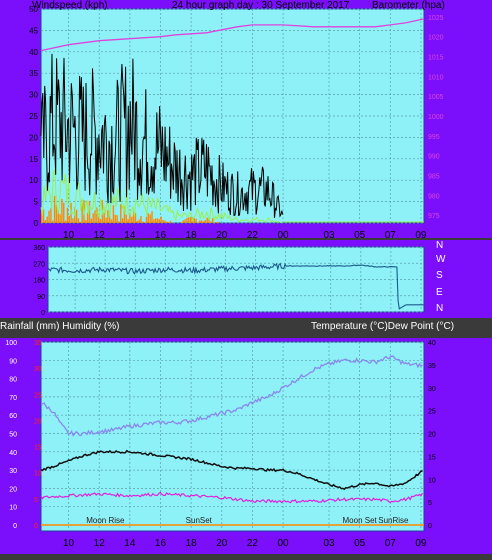 This screenshot has width=492, height=560. What do you see at coordinates (36, 526) in the screenshot?
I see `p3-rain-tick-label: 0` at bounding box center [36, 526].